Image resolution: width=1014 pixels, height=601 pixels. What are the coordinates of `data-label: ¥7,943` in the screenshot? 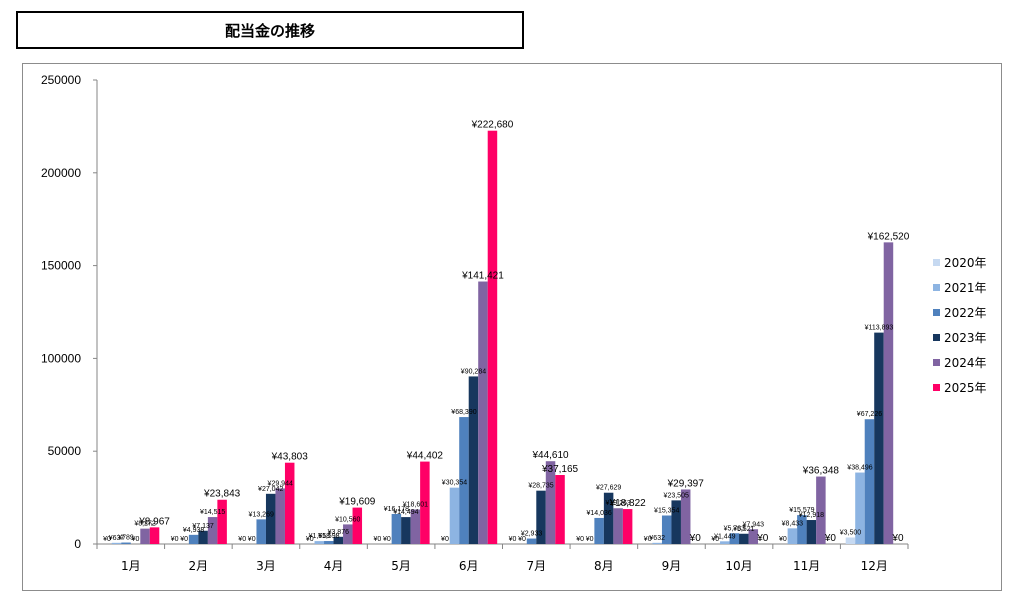 It's located at (754, 524).